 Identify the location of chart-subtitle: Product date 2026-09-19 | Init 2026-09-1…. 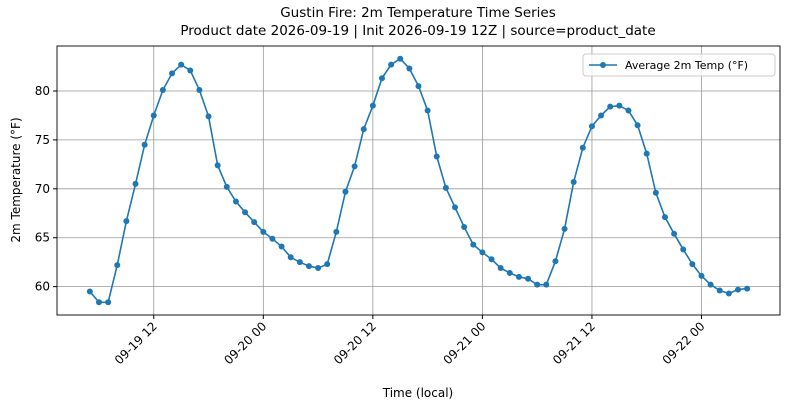
(417, 31).